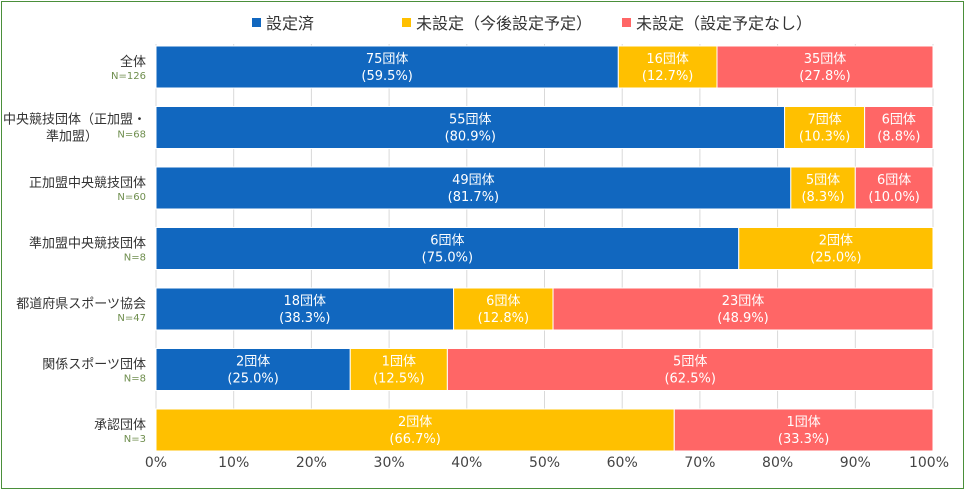  What do you see at coordinates (689, 379) in the screenshot?
I see `bar-percent-label: (62.5%)` at bounding box center [689, 379].